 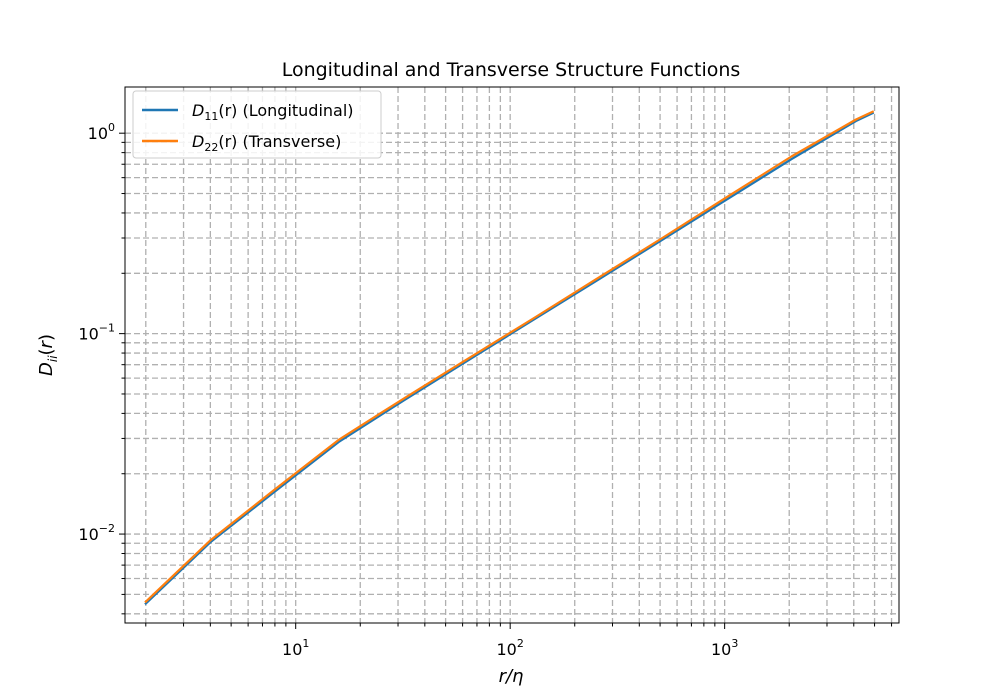 What do you see at coordinates (266, 143) in the screenshot?
I see `legend-label-2: D22(r) (Transverse)` at bounding box center [266, 143].